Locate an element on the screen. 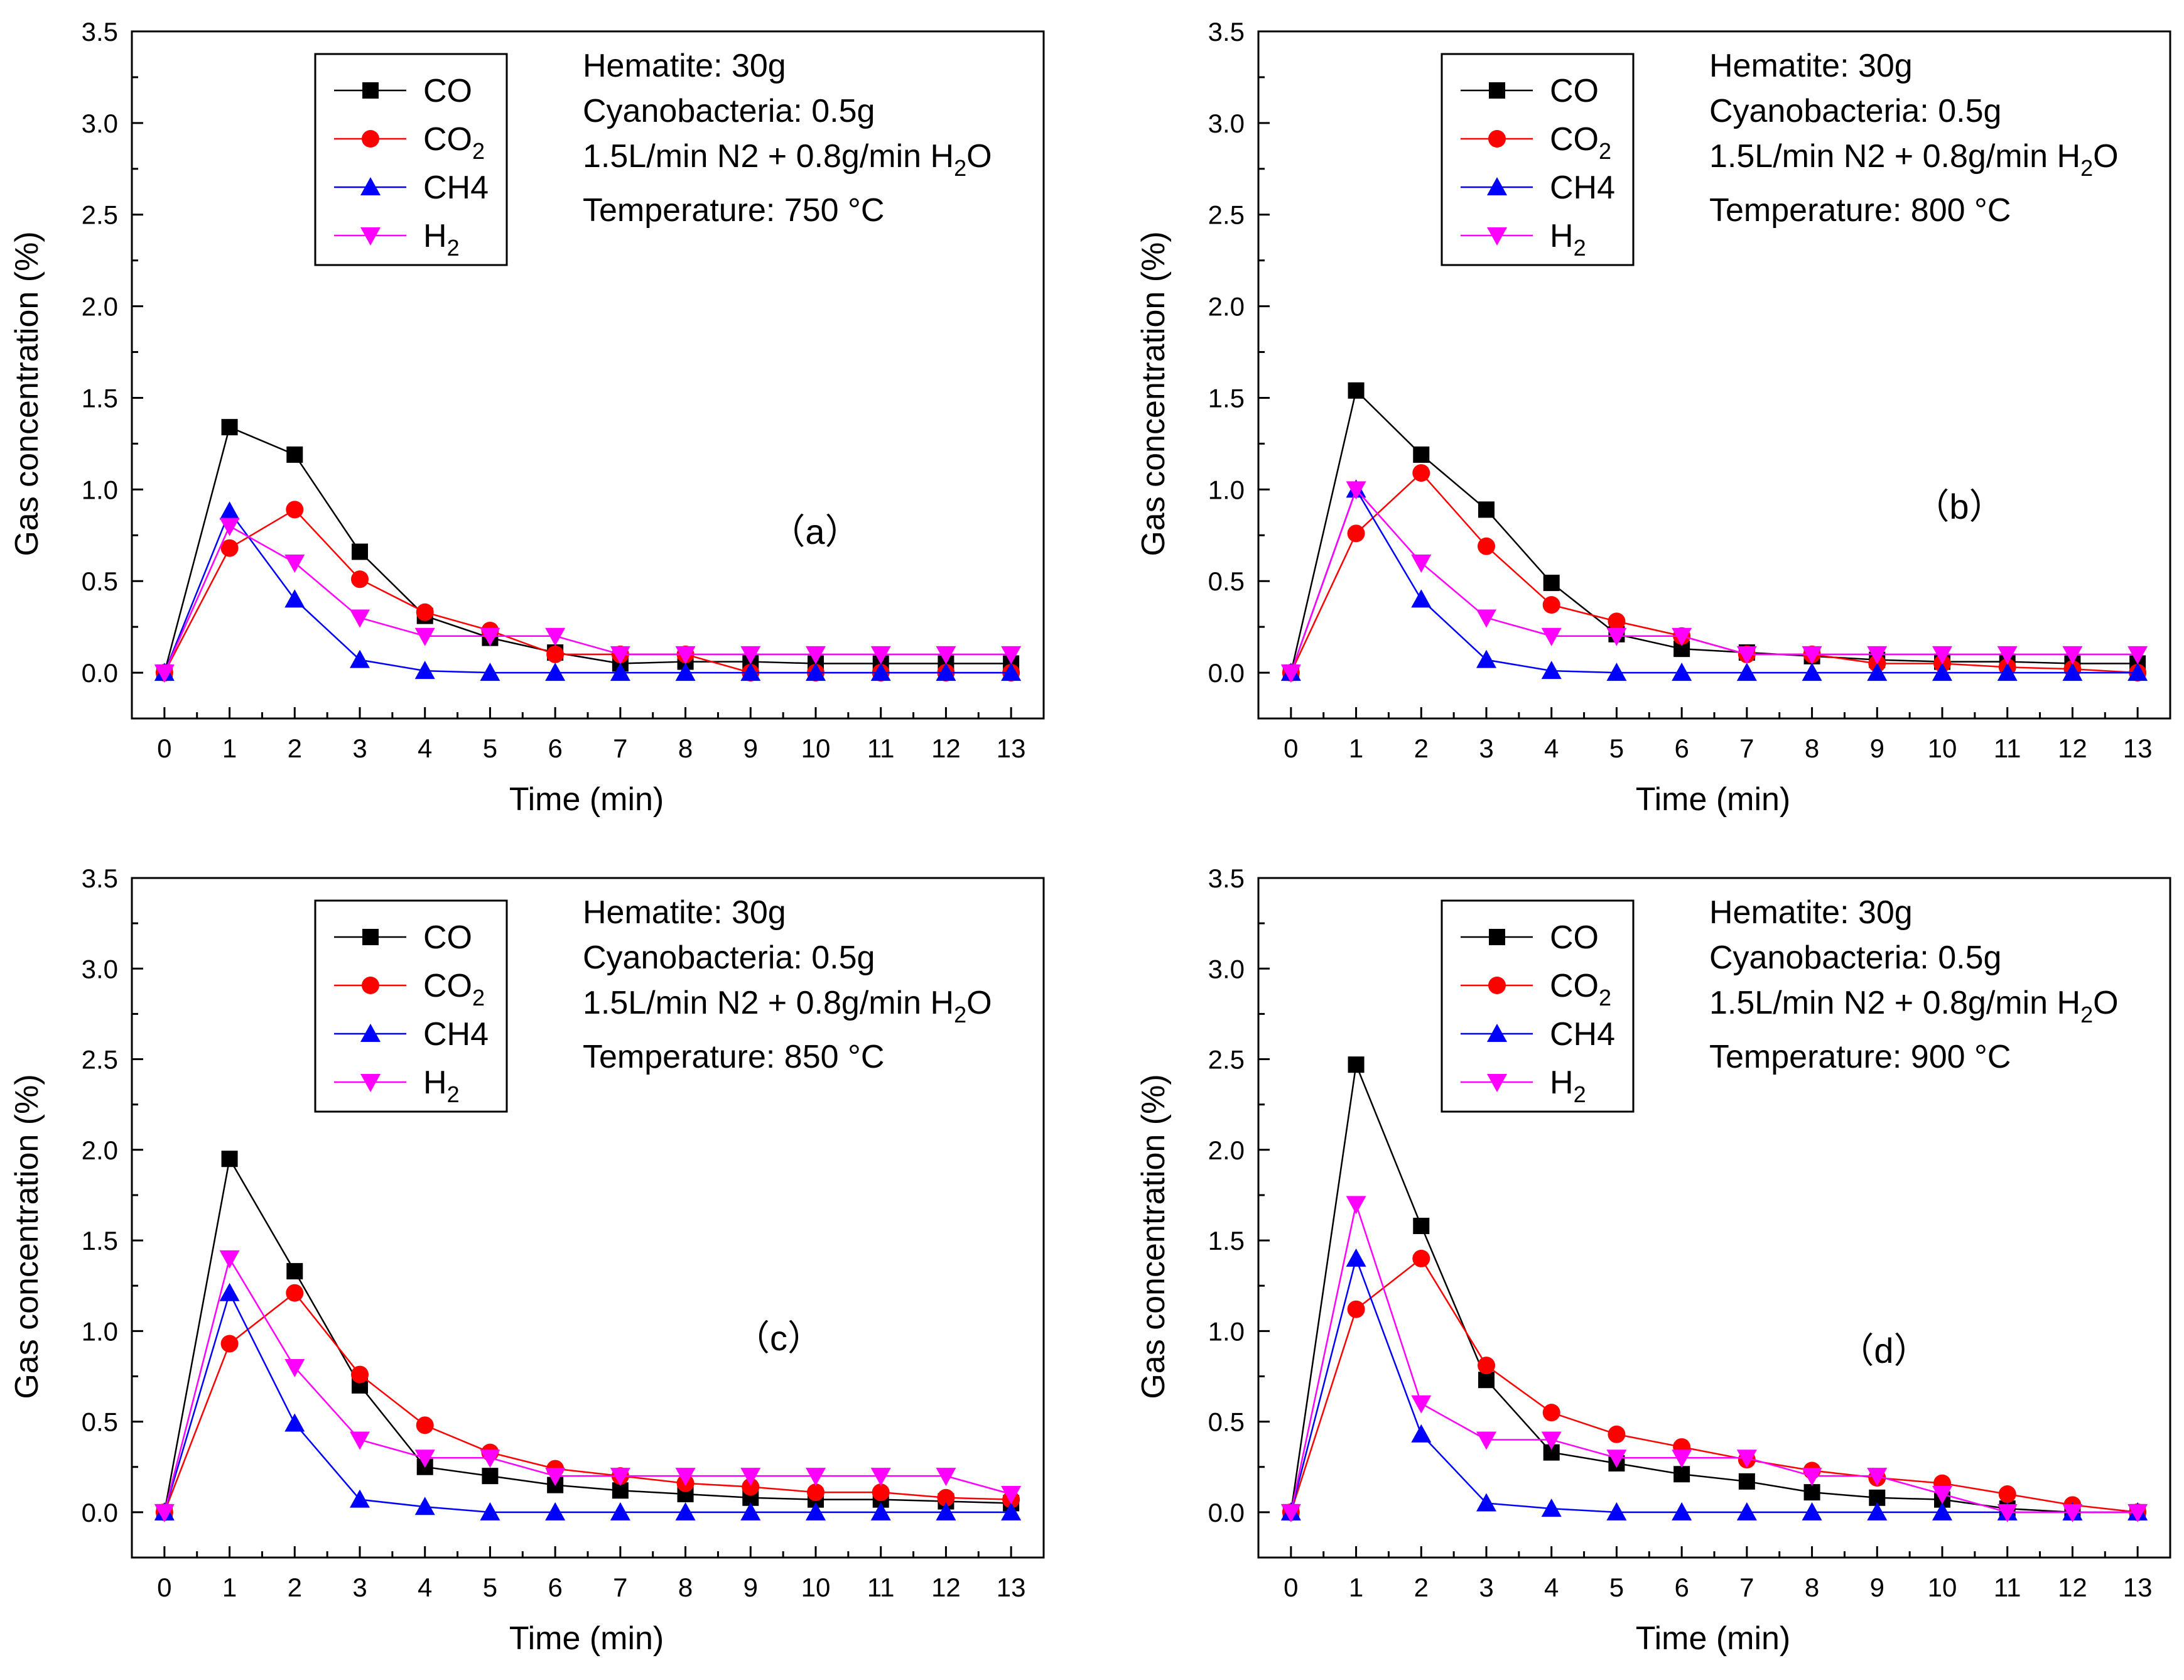  legend-marker-co2 is located at coordinates (370, 985).